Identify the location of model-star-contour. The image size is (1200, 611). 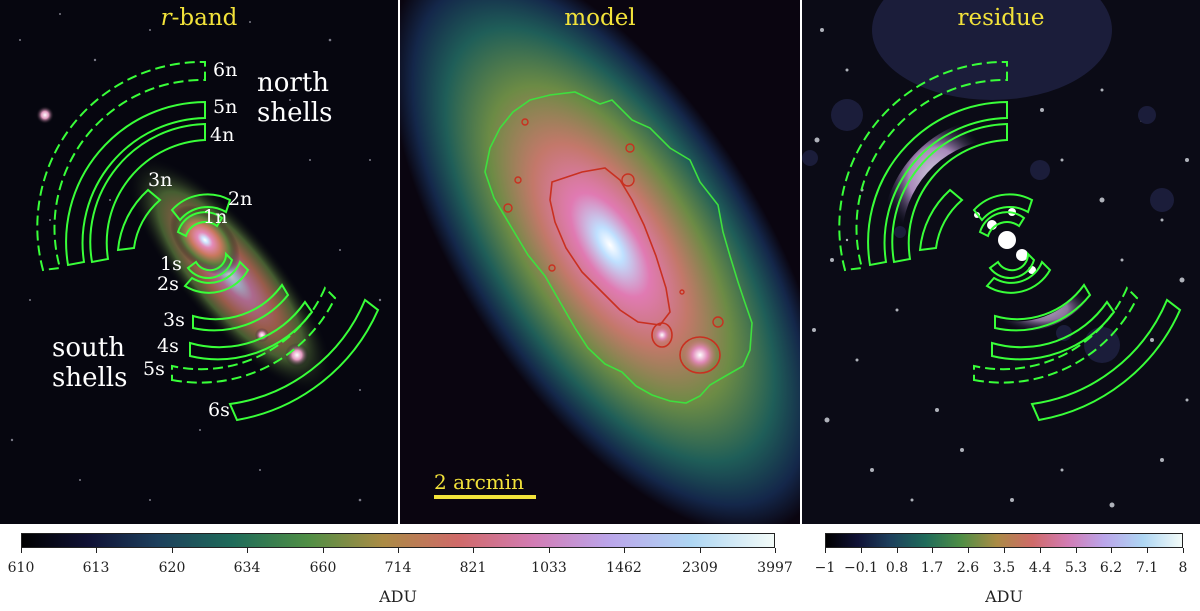
(700, 355).